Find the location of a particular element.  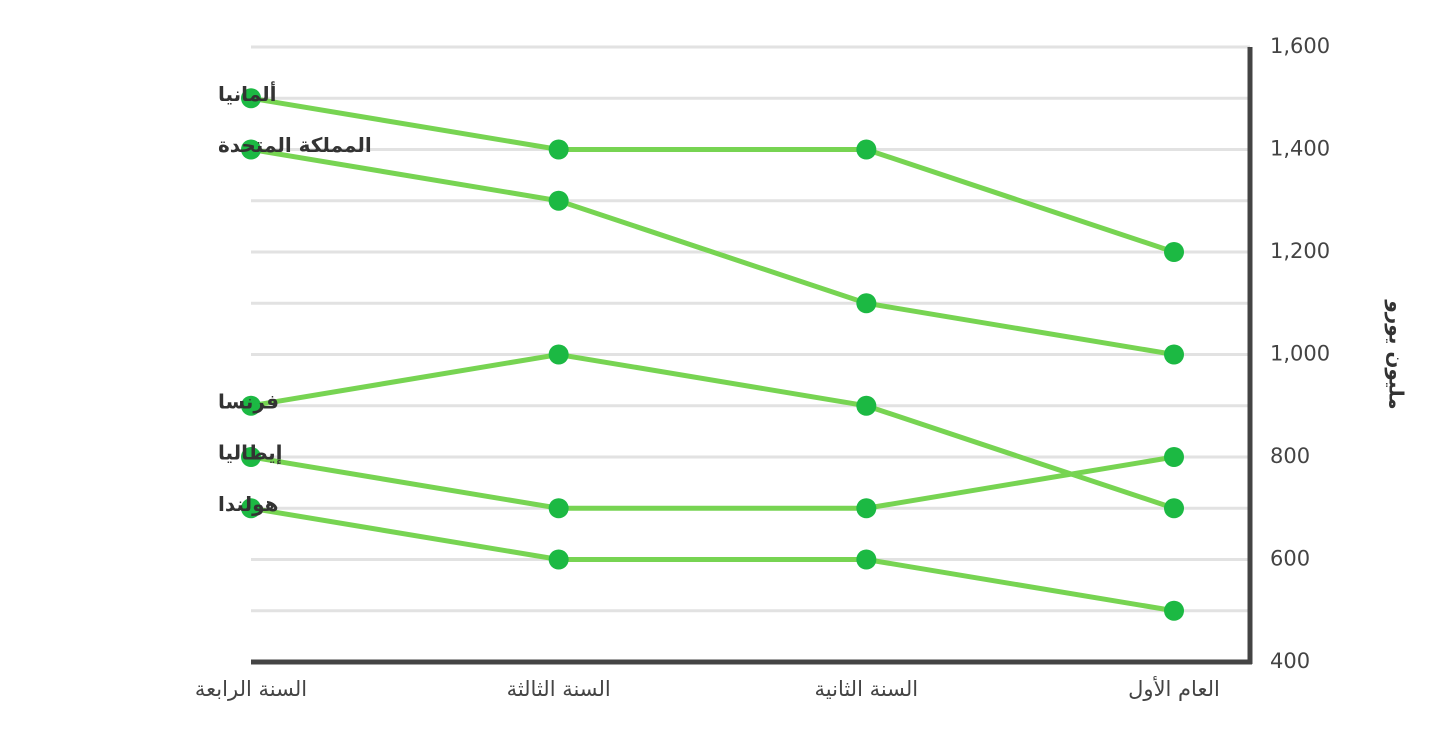

y-tick-label: 1,000 is located at coordinates (1300, 354).